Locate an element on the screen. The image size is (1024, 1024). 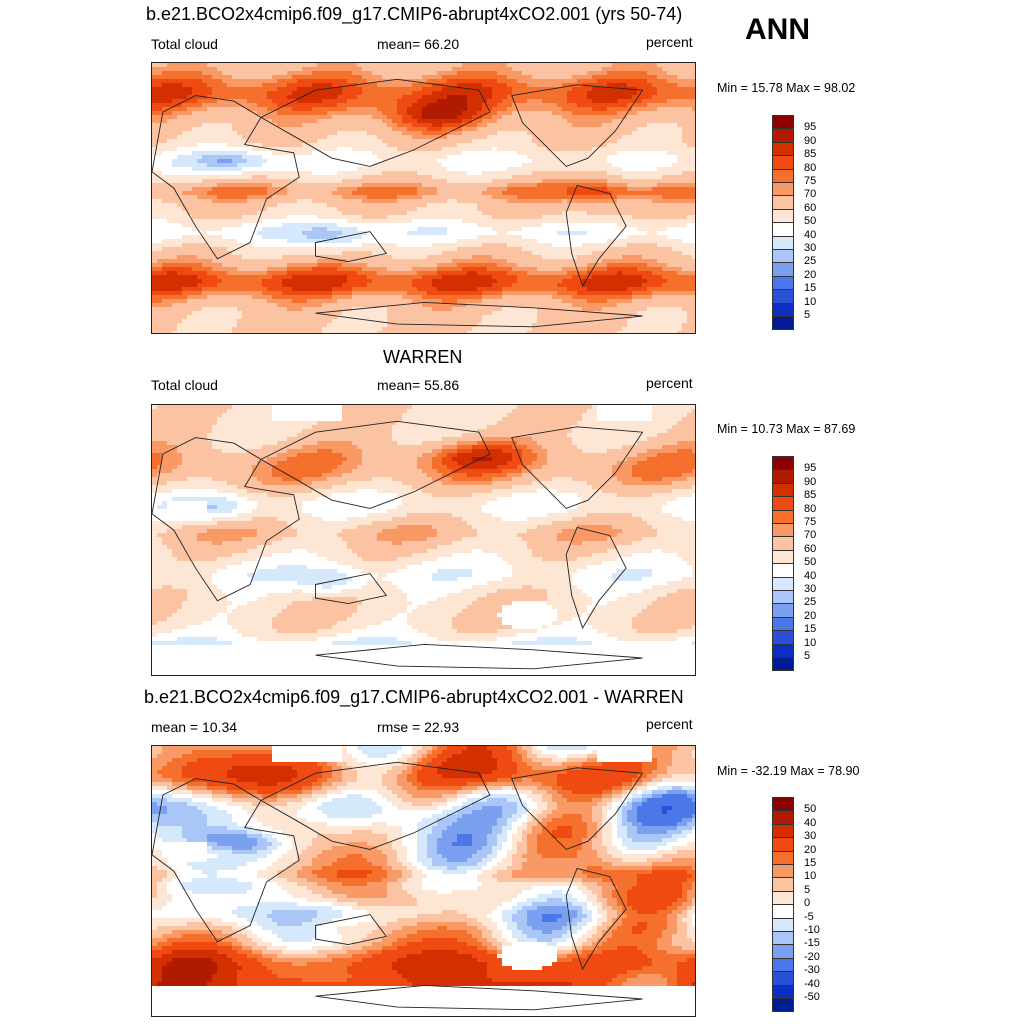
panel-3-colorbar: 50 40 30 20 15 10 5 0 -5 -10 -15 -20 -30 -40 -50 is located at coordinates (796, 905).